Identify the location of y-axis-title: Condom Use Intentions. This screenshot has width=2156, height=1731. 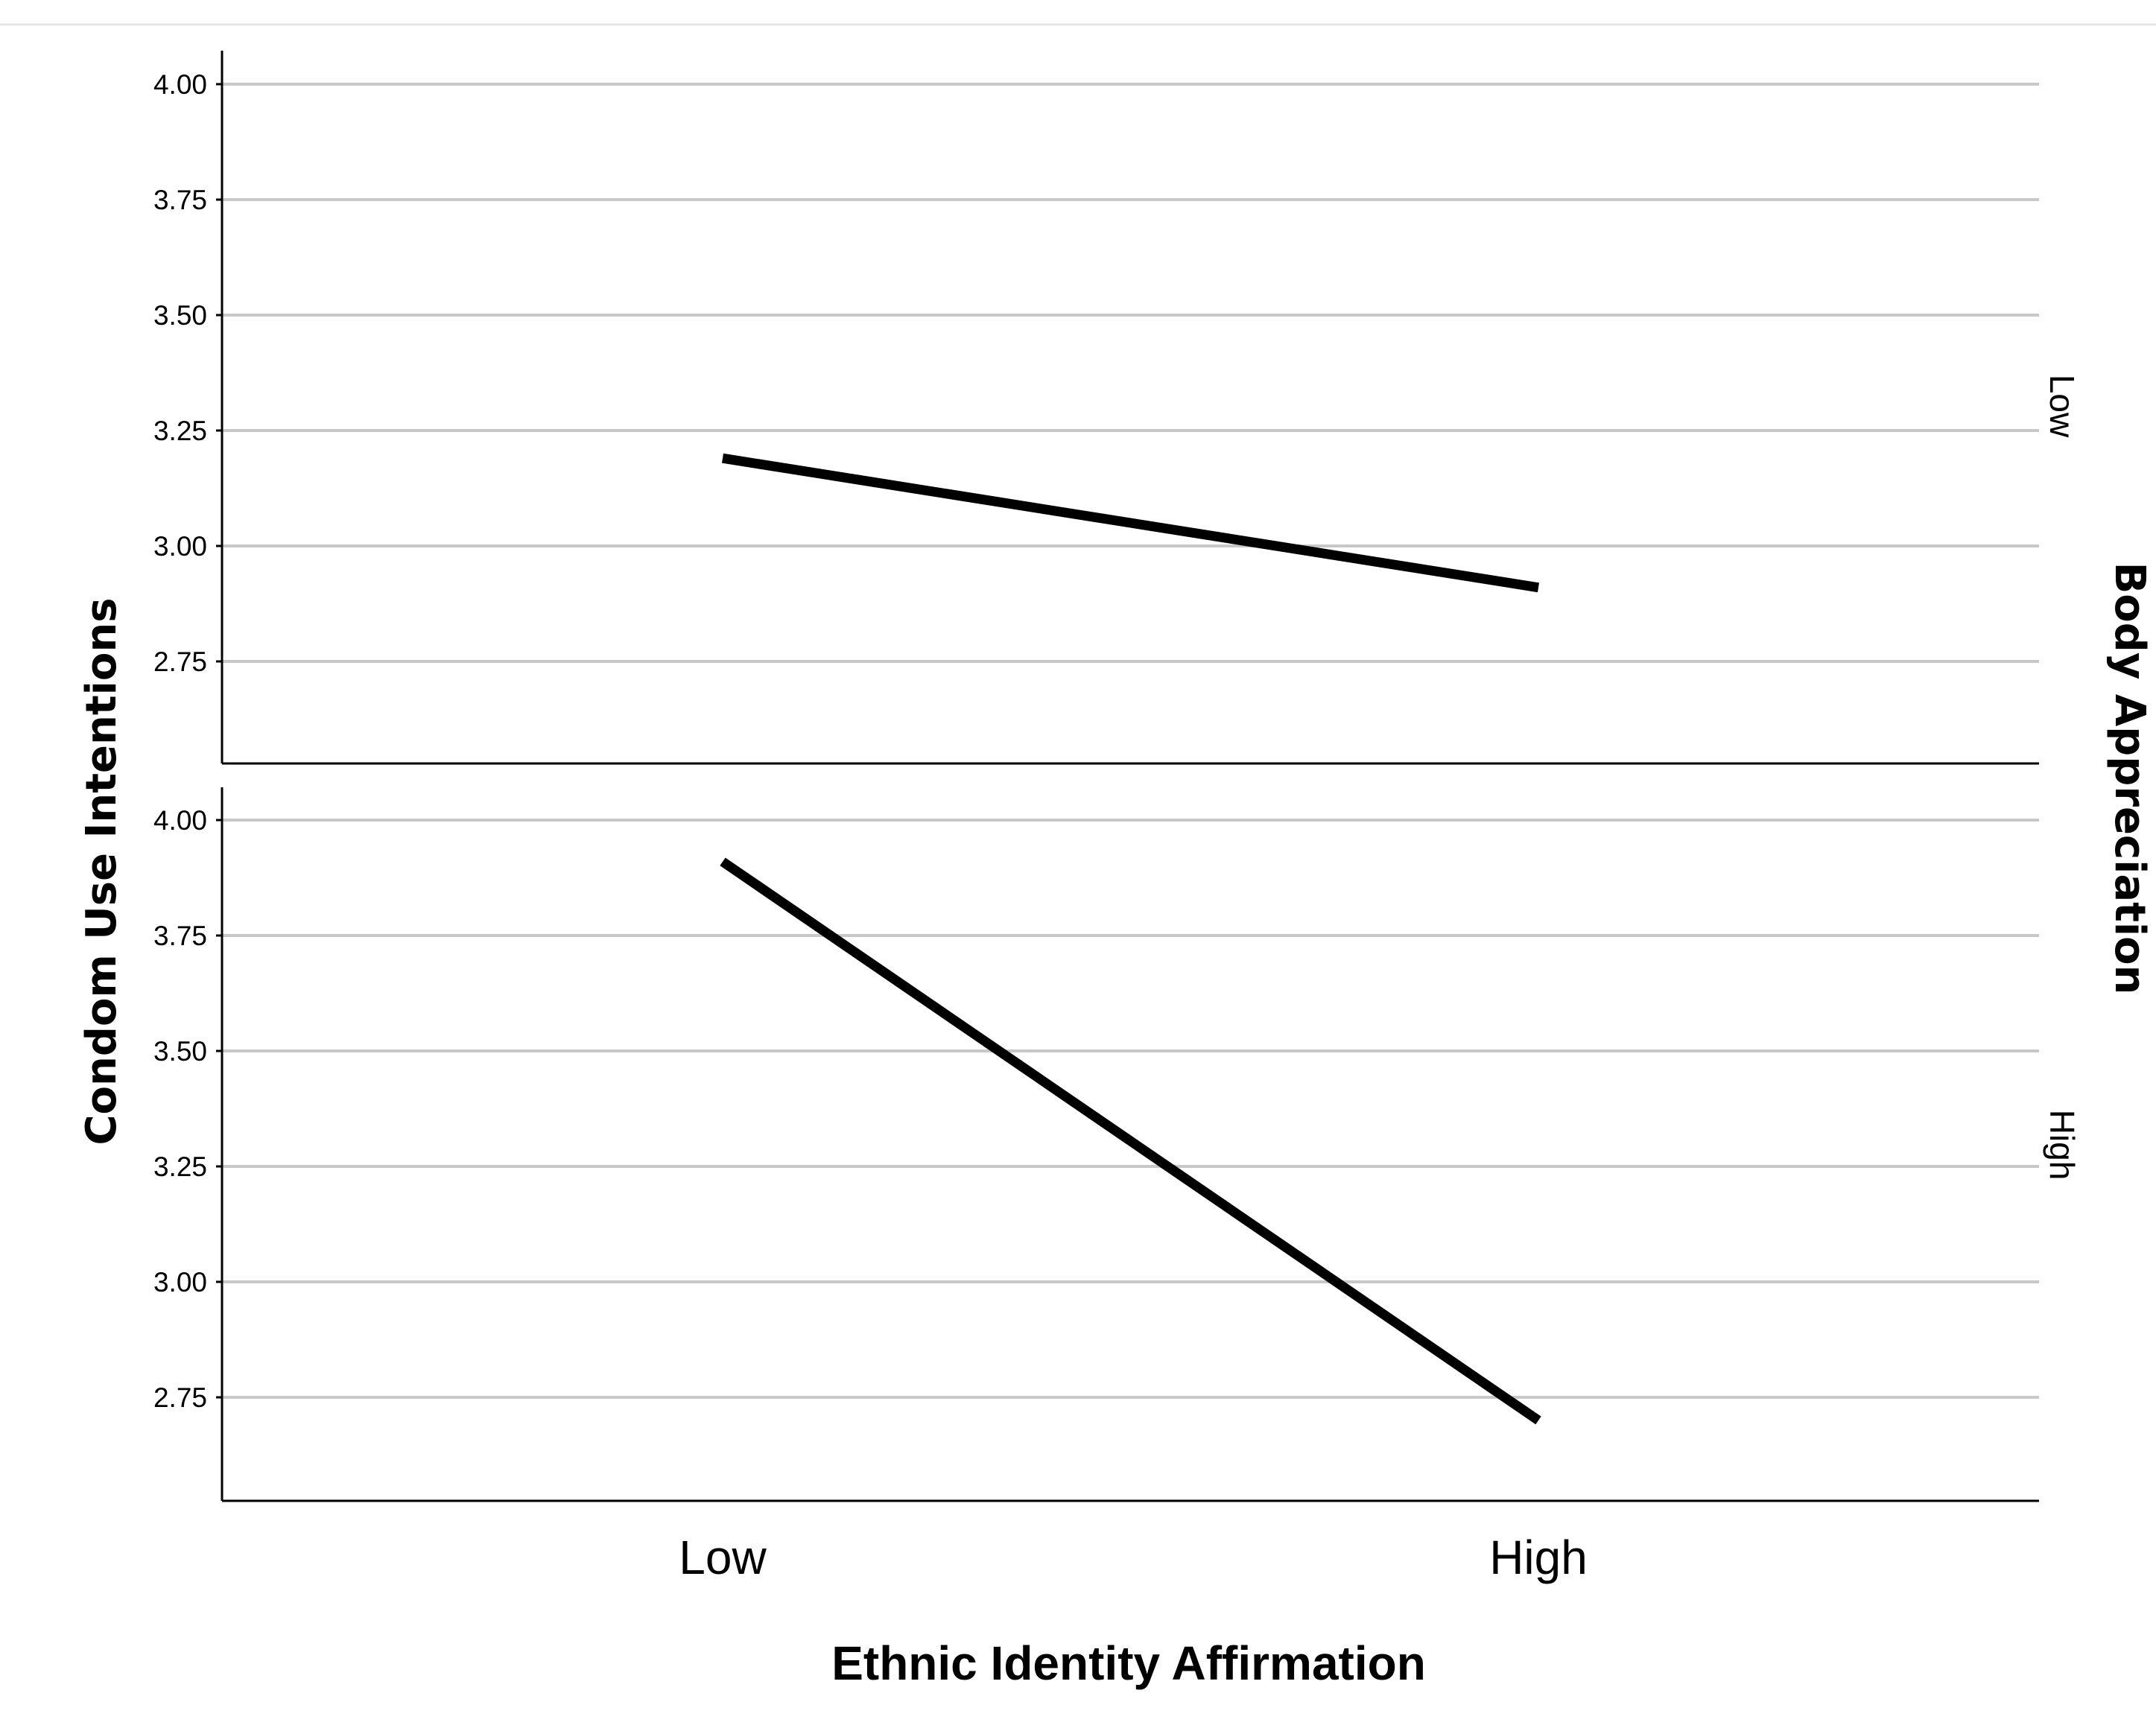
(101, 871).